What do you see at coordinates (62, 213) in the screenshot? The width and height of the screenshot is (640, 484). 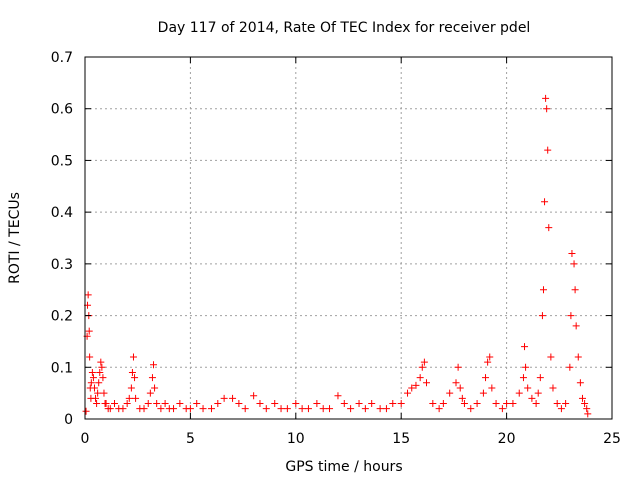 I see `y-tick-label: 0.4` at bounding box center [62, 213].